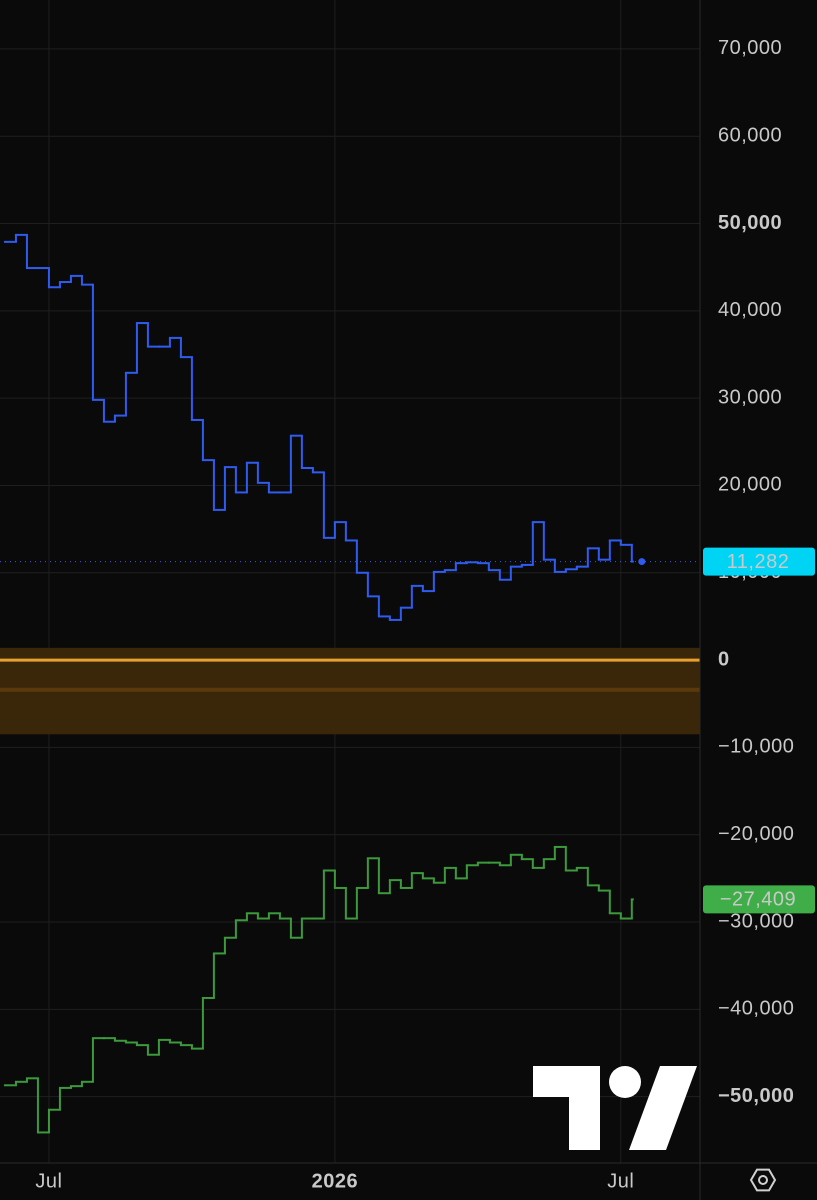  What do you see at coordinates (335, 1181) in the screenshot?
I see `x-tick-label: 2026` at bounding box center [335, 1181].